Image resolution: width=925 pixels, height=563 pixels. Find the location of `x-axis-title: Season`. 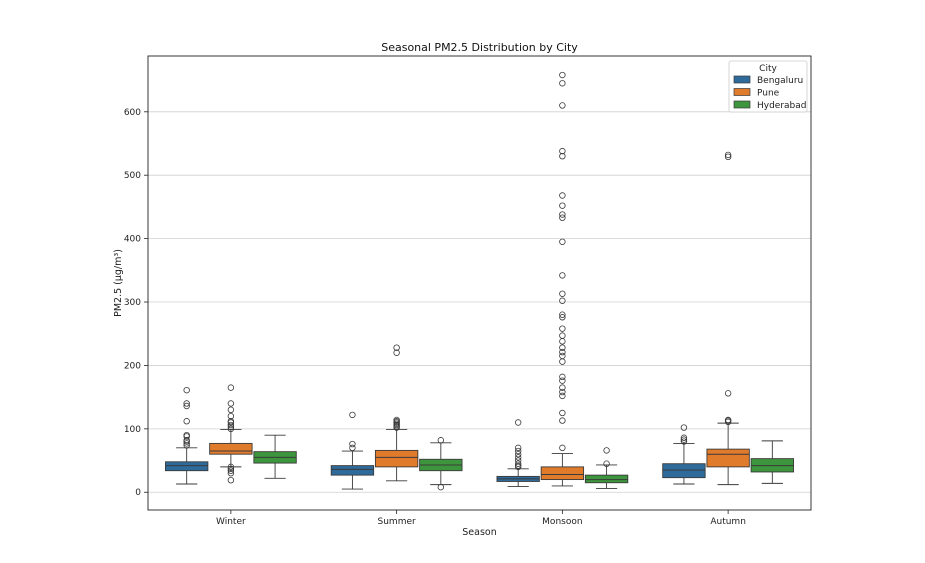

x-axis-title: Season is located at coordinates (479, 532).